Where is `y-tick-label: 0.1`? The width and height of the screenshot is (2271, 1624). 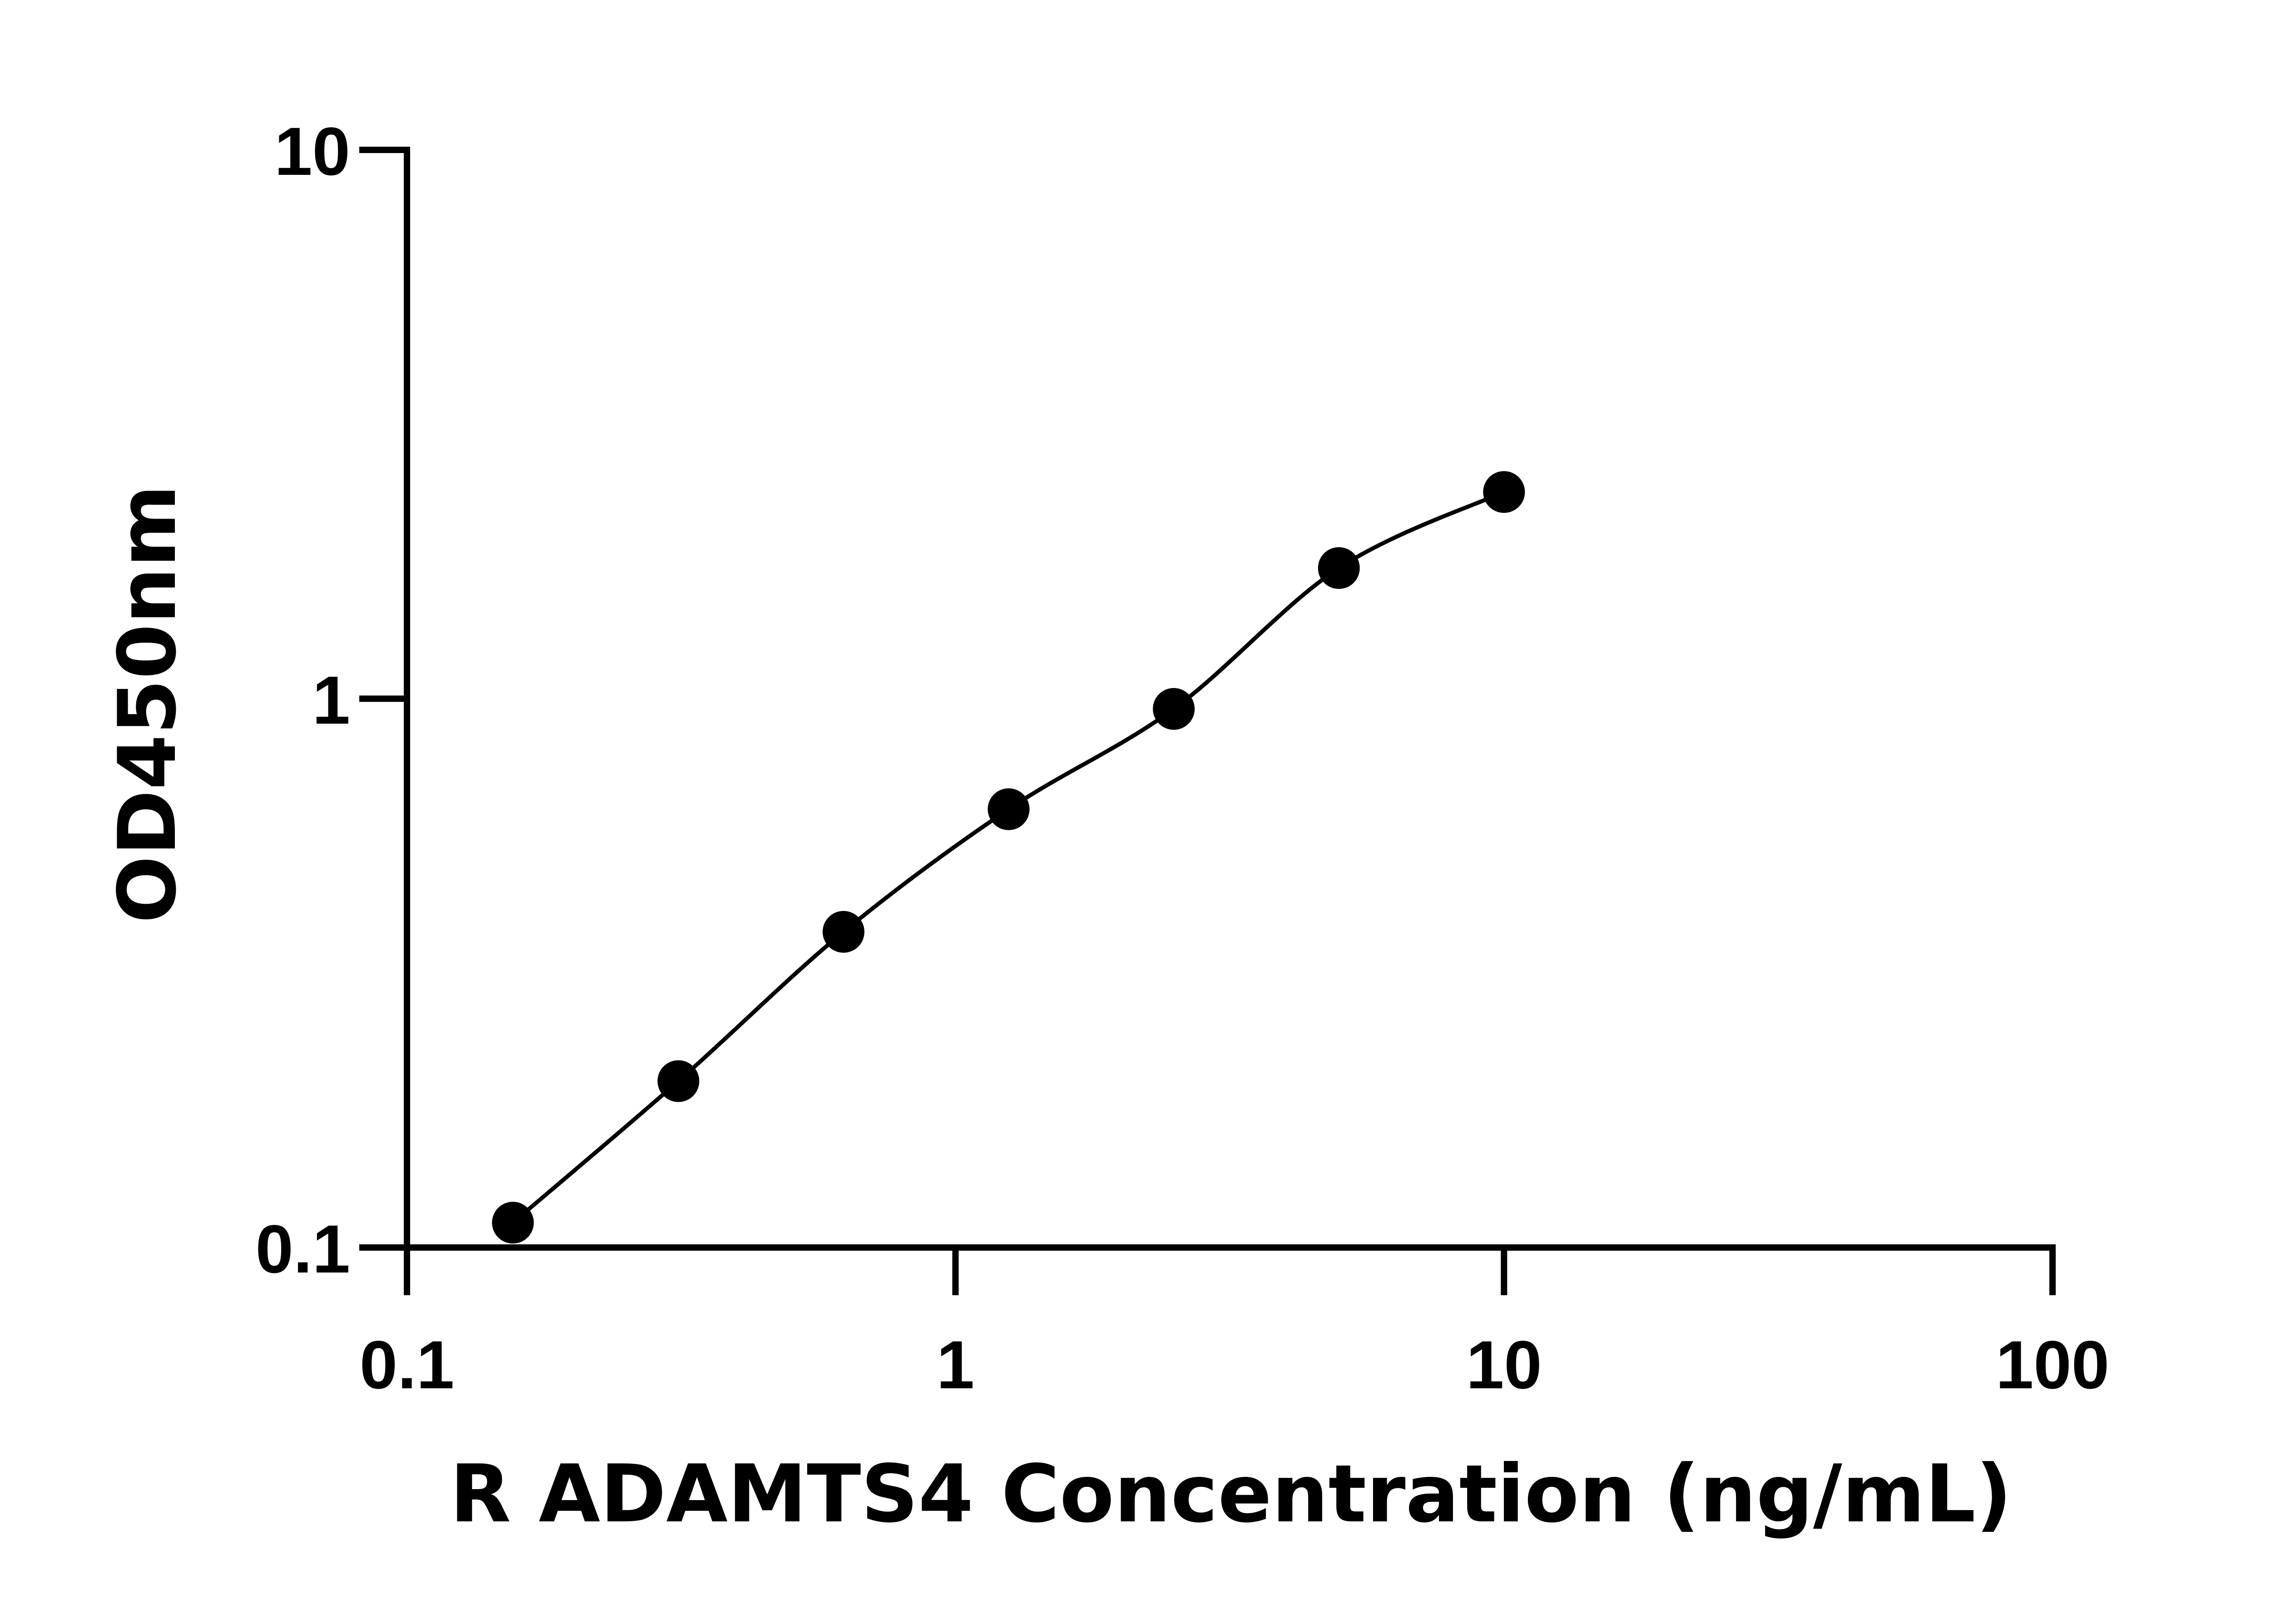
y-tick-label: 0.1 is located at coordinates (302, 1249).